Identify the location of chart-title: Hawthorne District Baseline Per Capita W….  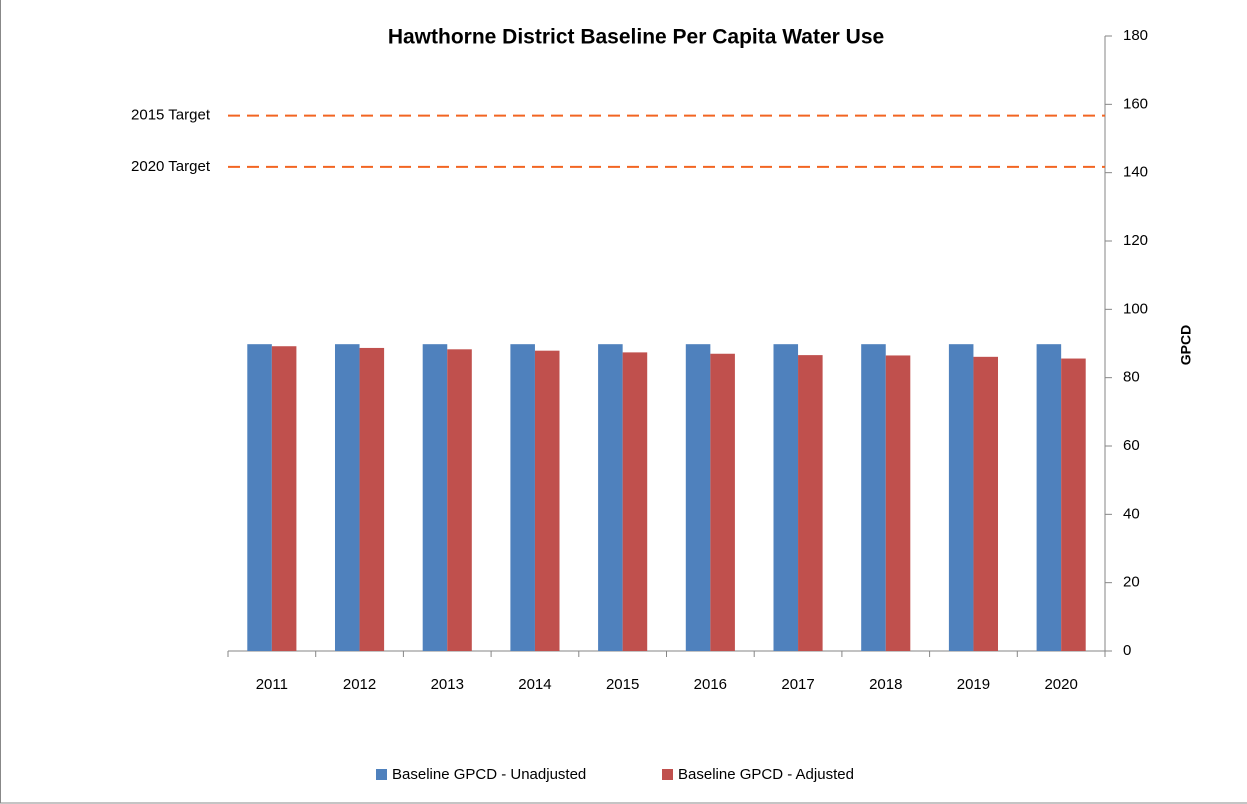
(636, 37).